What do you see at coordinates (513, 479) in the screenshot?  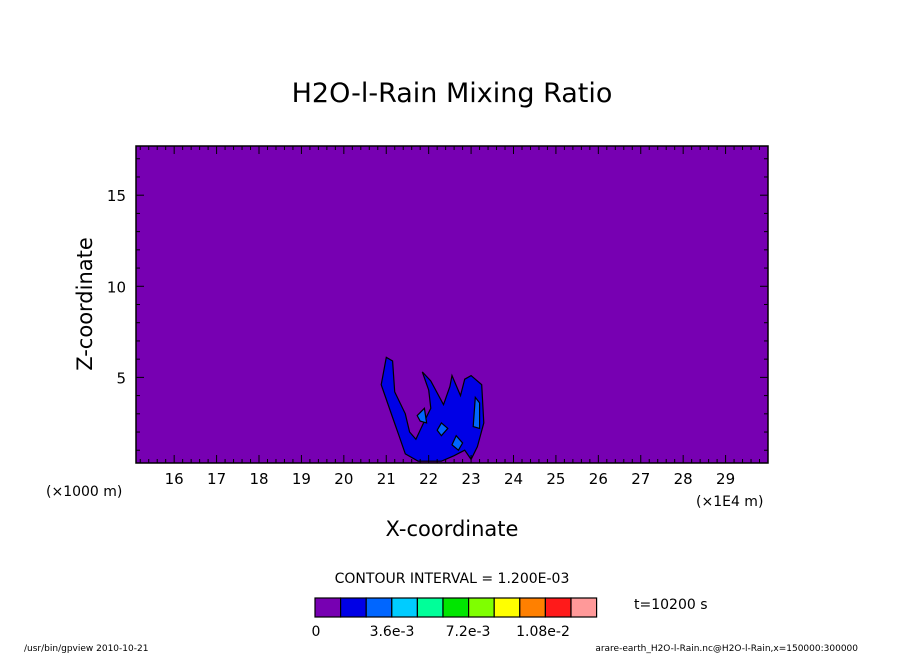 I see `x-tick-label: 24` at bounding box center [513, 479].